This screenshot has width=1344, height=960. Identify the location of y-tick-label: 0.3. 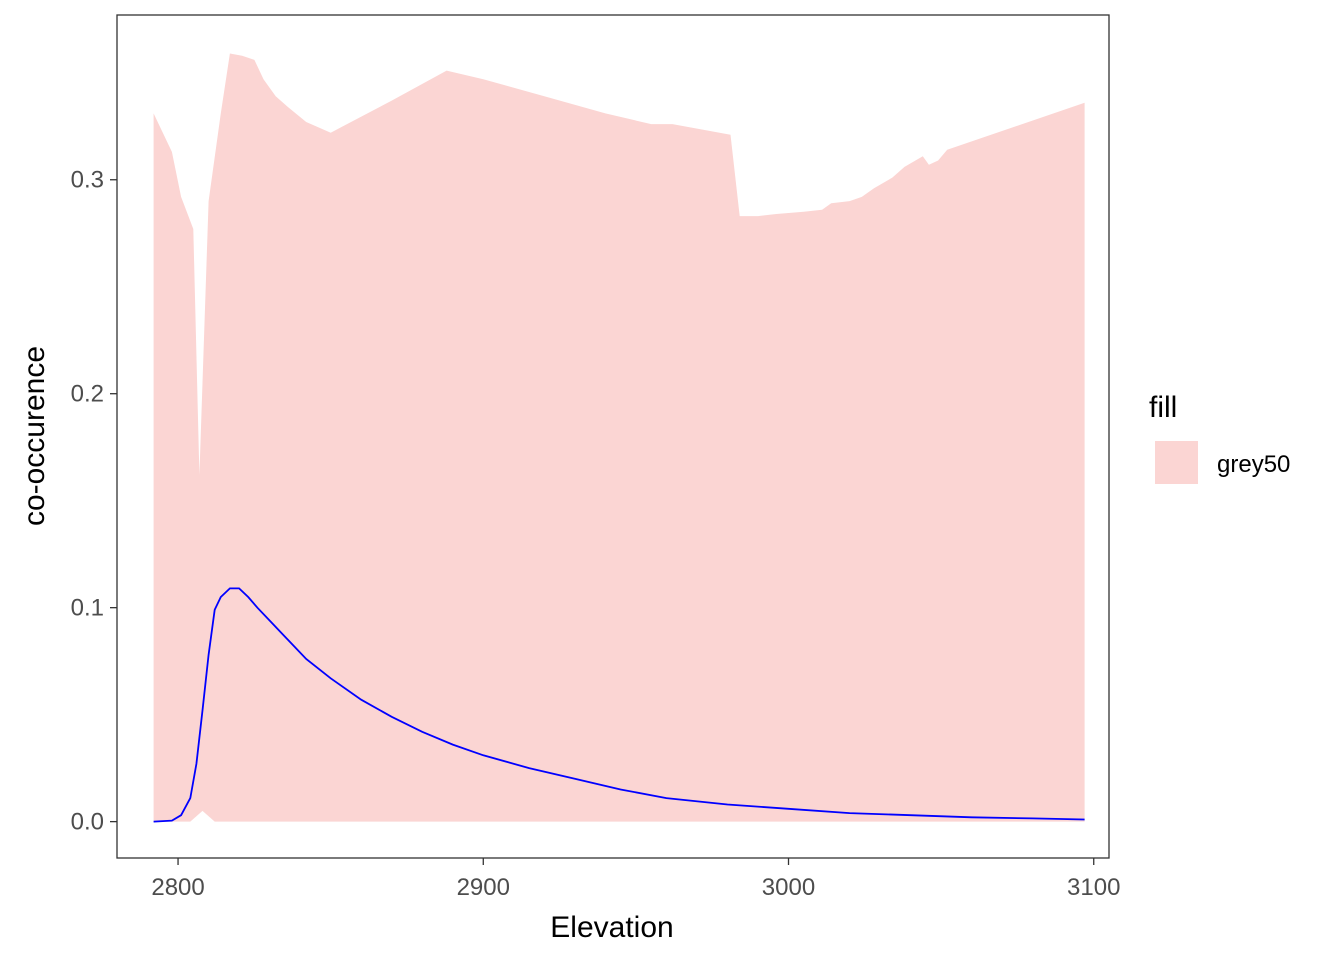
(87, 180).